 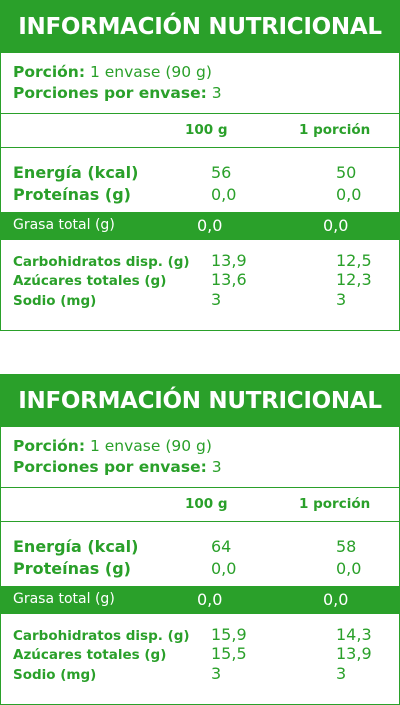 I want to click on value-portion: 12,5, so click(x=354, y=260).